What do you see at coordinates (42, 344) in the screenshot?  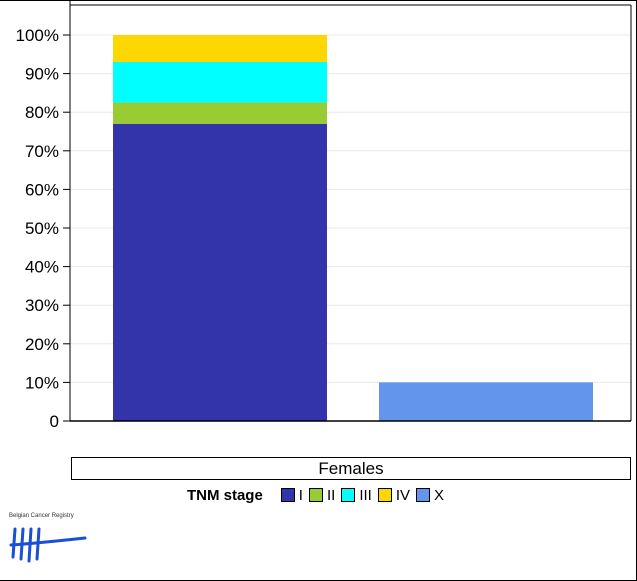 I see `y-tick-label: 20%` at bounding box center [42, 344].